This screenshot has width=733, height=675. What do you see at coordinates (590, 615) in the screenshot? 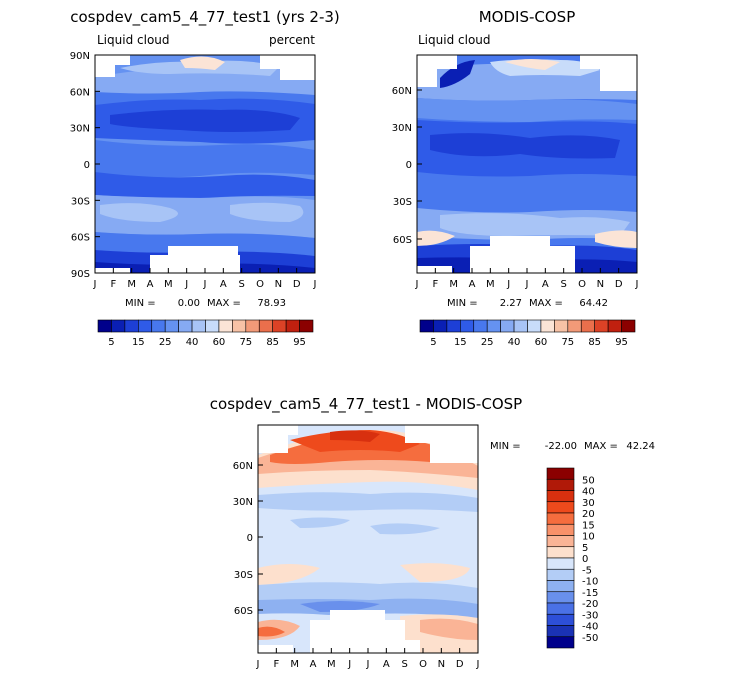
I see `colorbar-label: -30` at bounding box center [590, 615].